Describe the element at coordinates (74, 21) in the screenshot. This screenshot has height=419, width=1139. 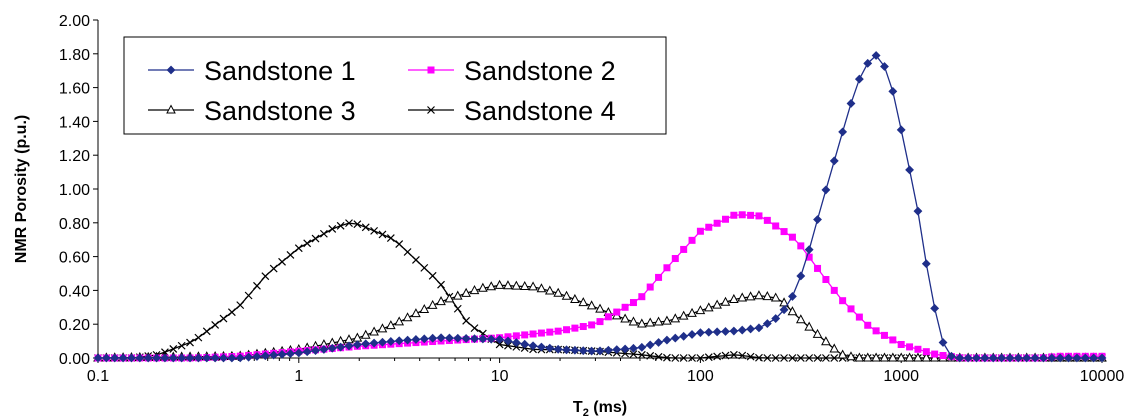
I see `y-tick-label: 2.00` at that location.